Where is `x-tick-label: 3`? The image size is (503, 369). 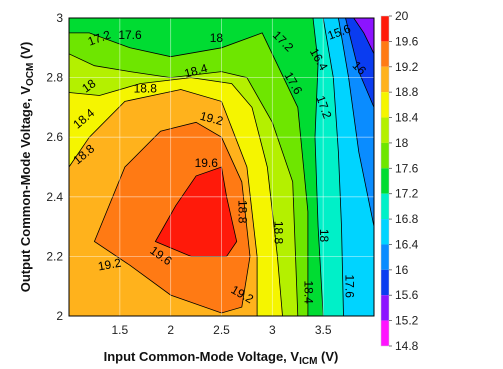
x-tick-label: 3 is located at coordinates (272, 330).